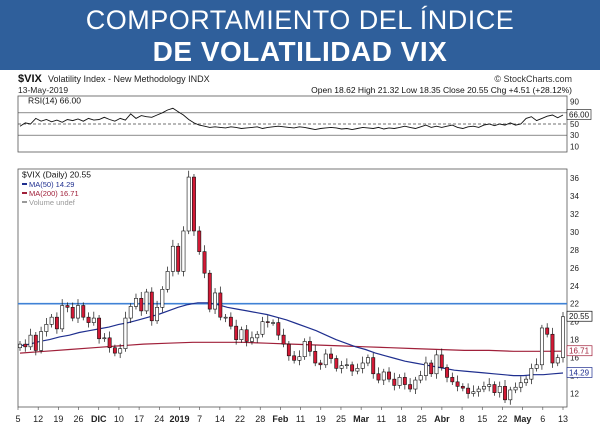 The width and height of the screenshot is (600, 434). What do you see at coordinates (574, 358) in the screenshot?
I see `price-tick-label: 16` at bounding box center [574, 358].